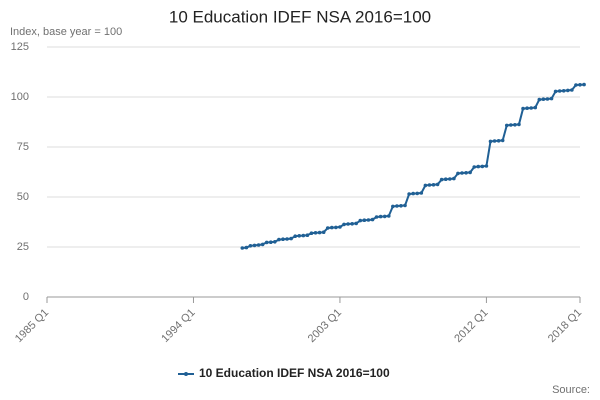 The height and width of the screenshot is (400, 600). What do you see at coordinates (178, 326) in the screenshot?
I see `x-tick-label: 1994 Q1` at bounding box center [178, 326].